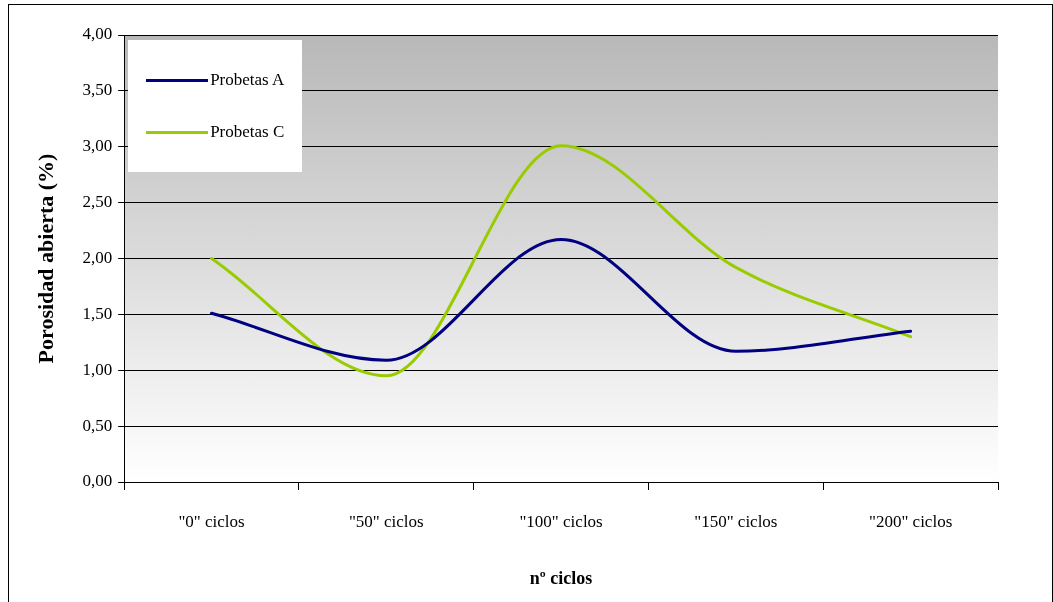  What do you see at coordinates (211, 521) in the screenshot?
I see `x-tick-label: "0" ciclos` at bounding box center [211, 521].